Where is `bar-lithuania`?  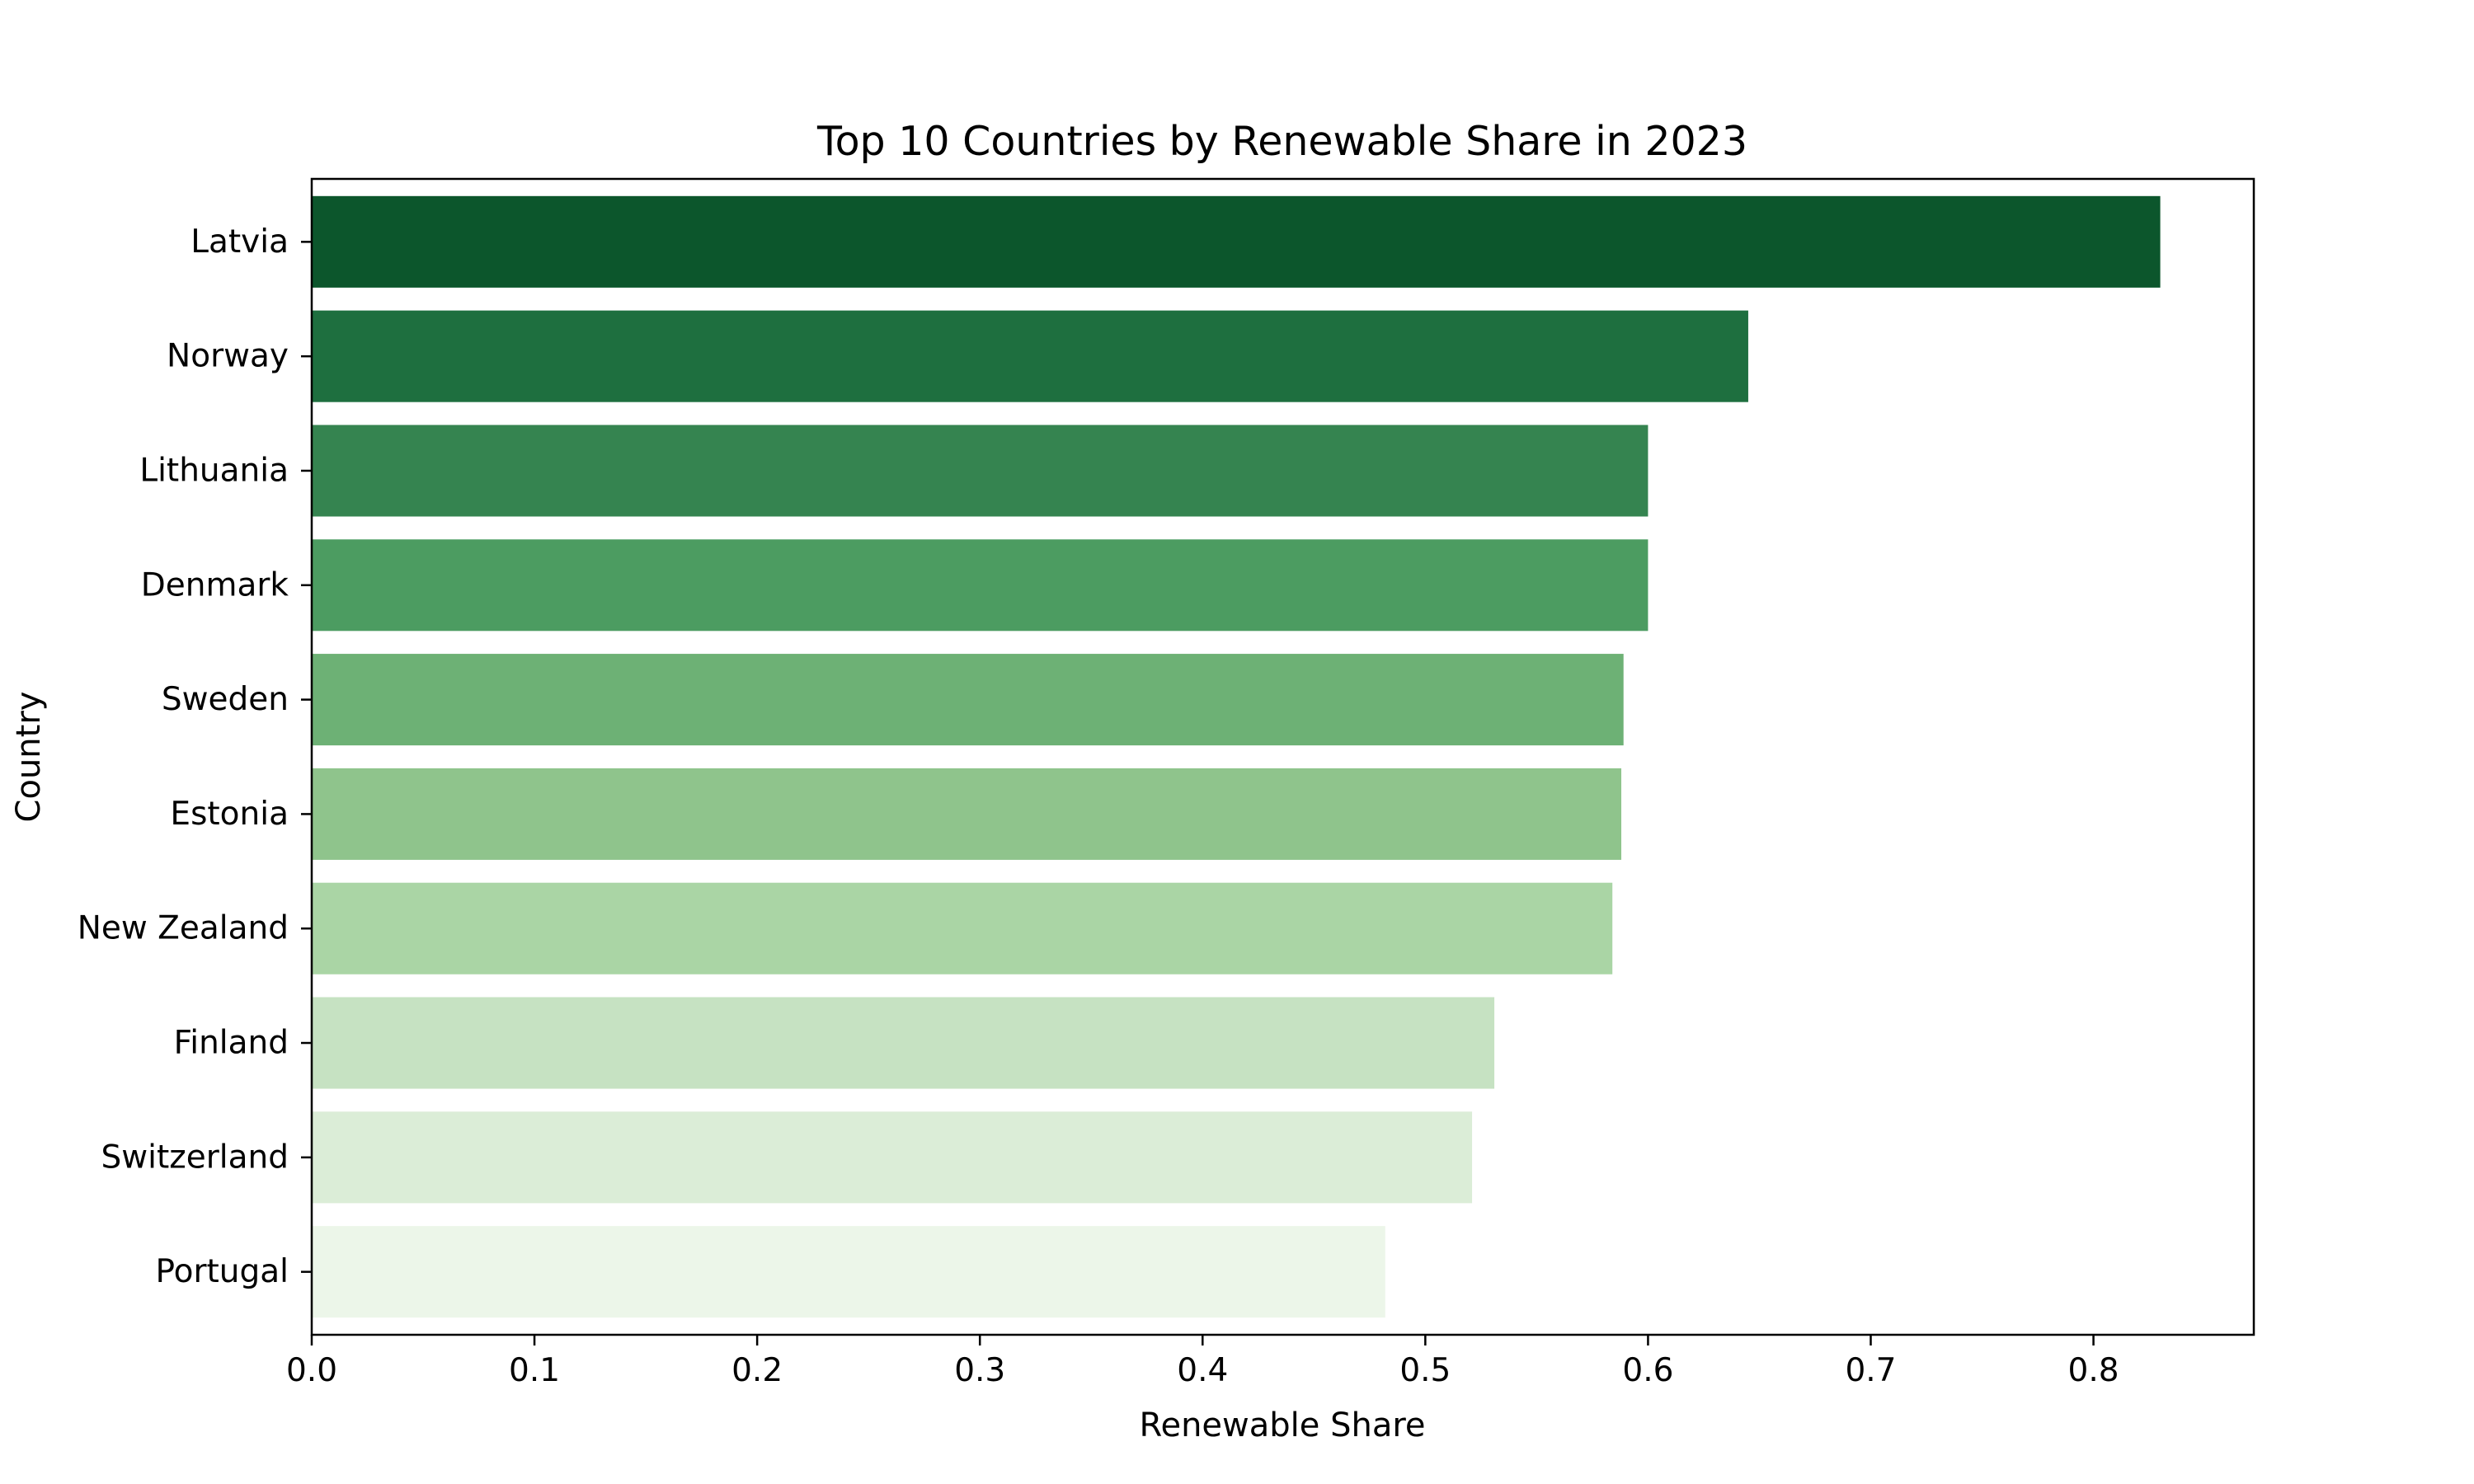
bar-lithuania is located at coordinates (980, 471).